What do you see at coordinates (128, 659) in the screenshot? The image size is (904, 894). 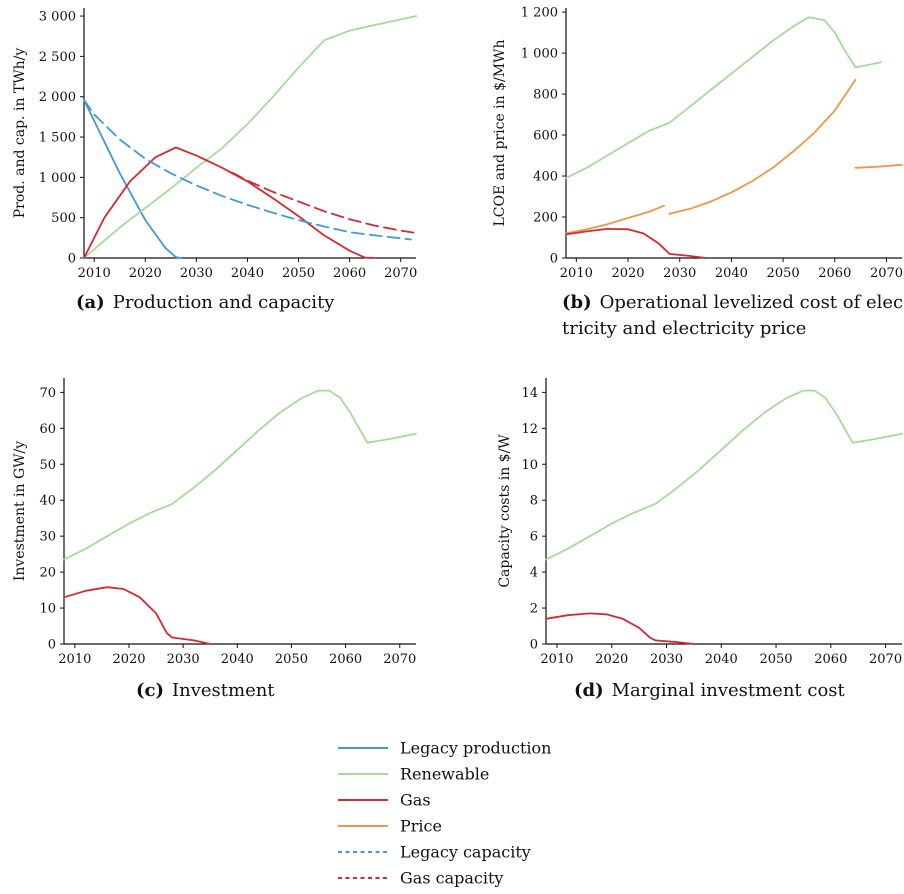 I see `x-tick-label-c: 2020` at bounding box center [128, 659].